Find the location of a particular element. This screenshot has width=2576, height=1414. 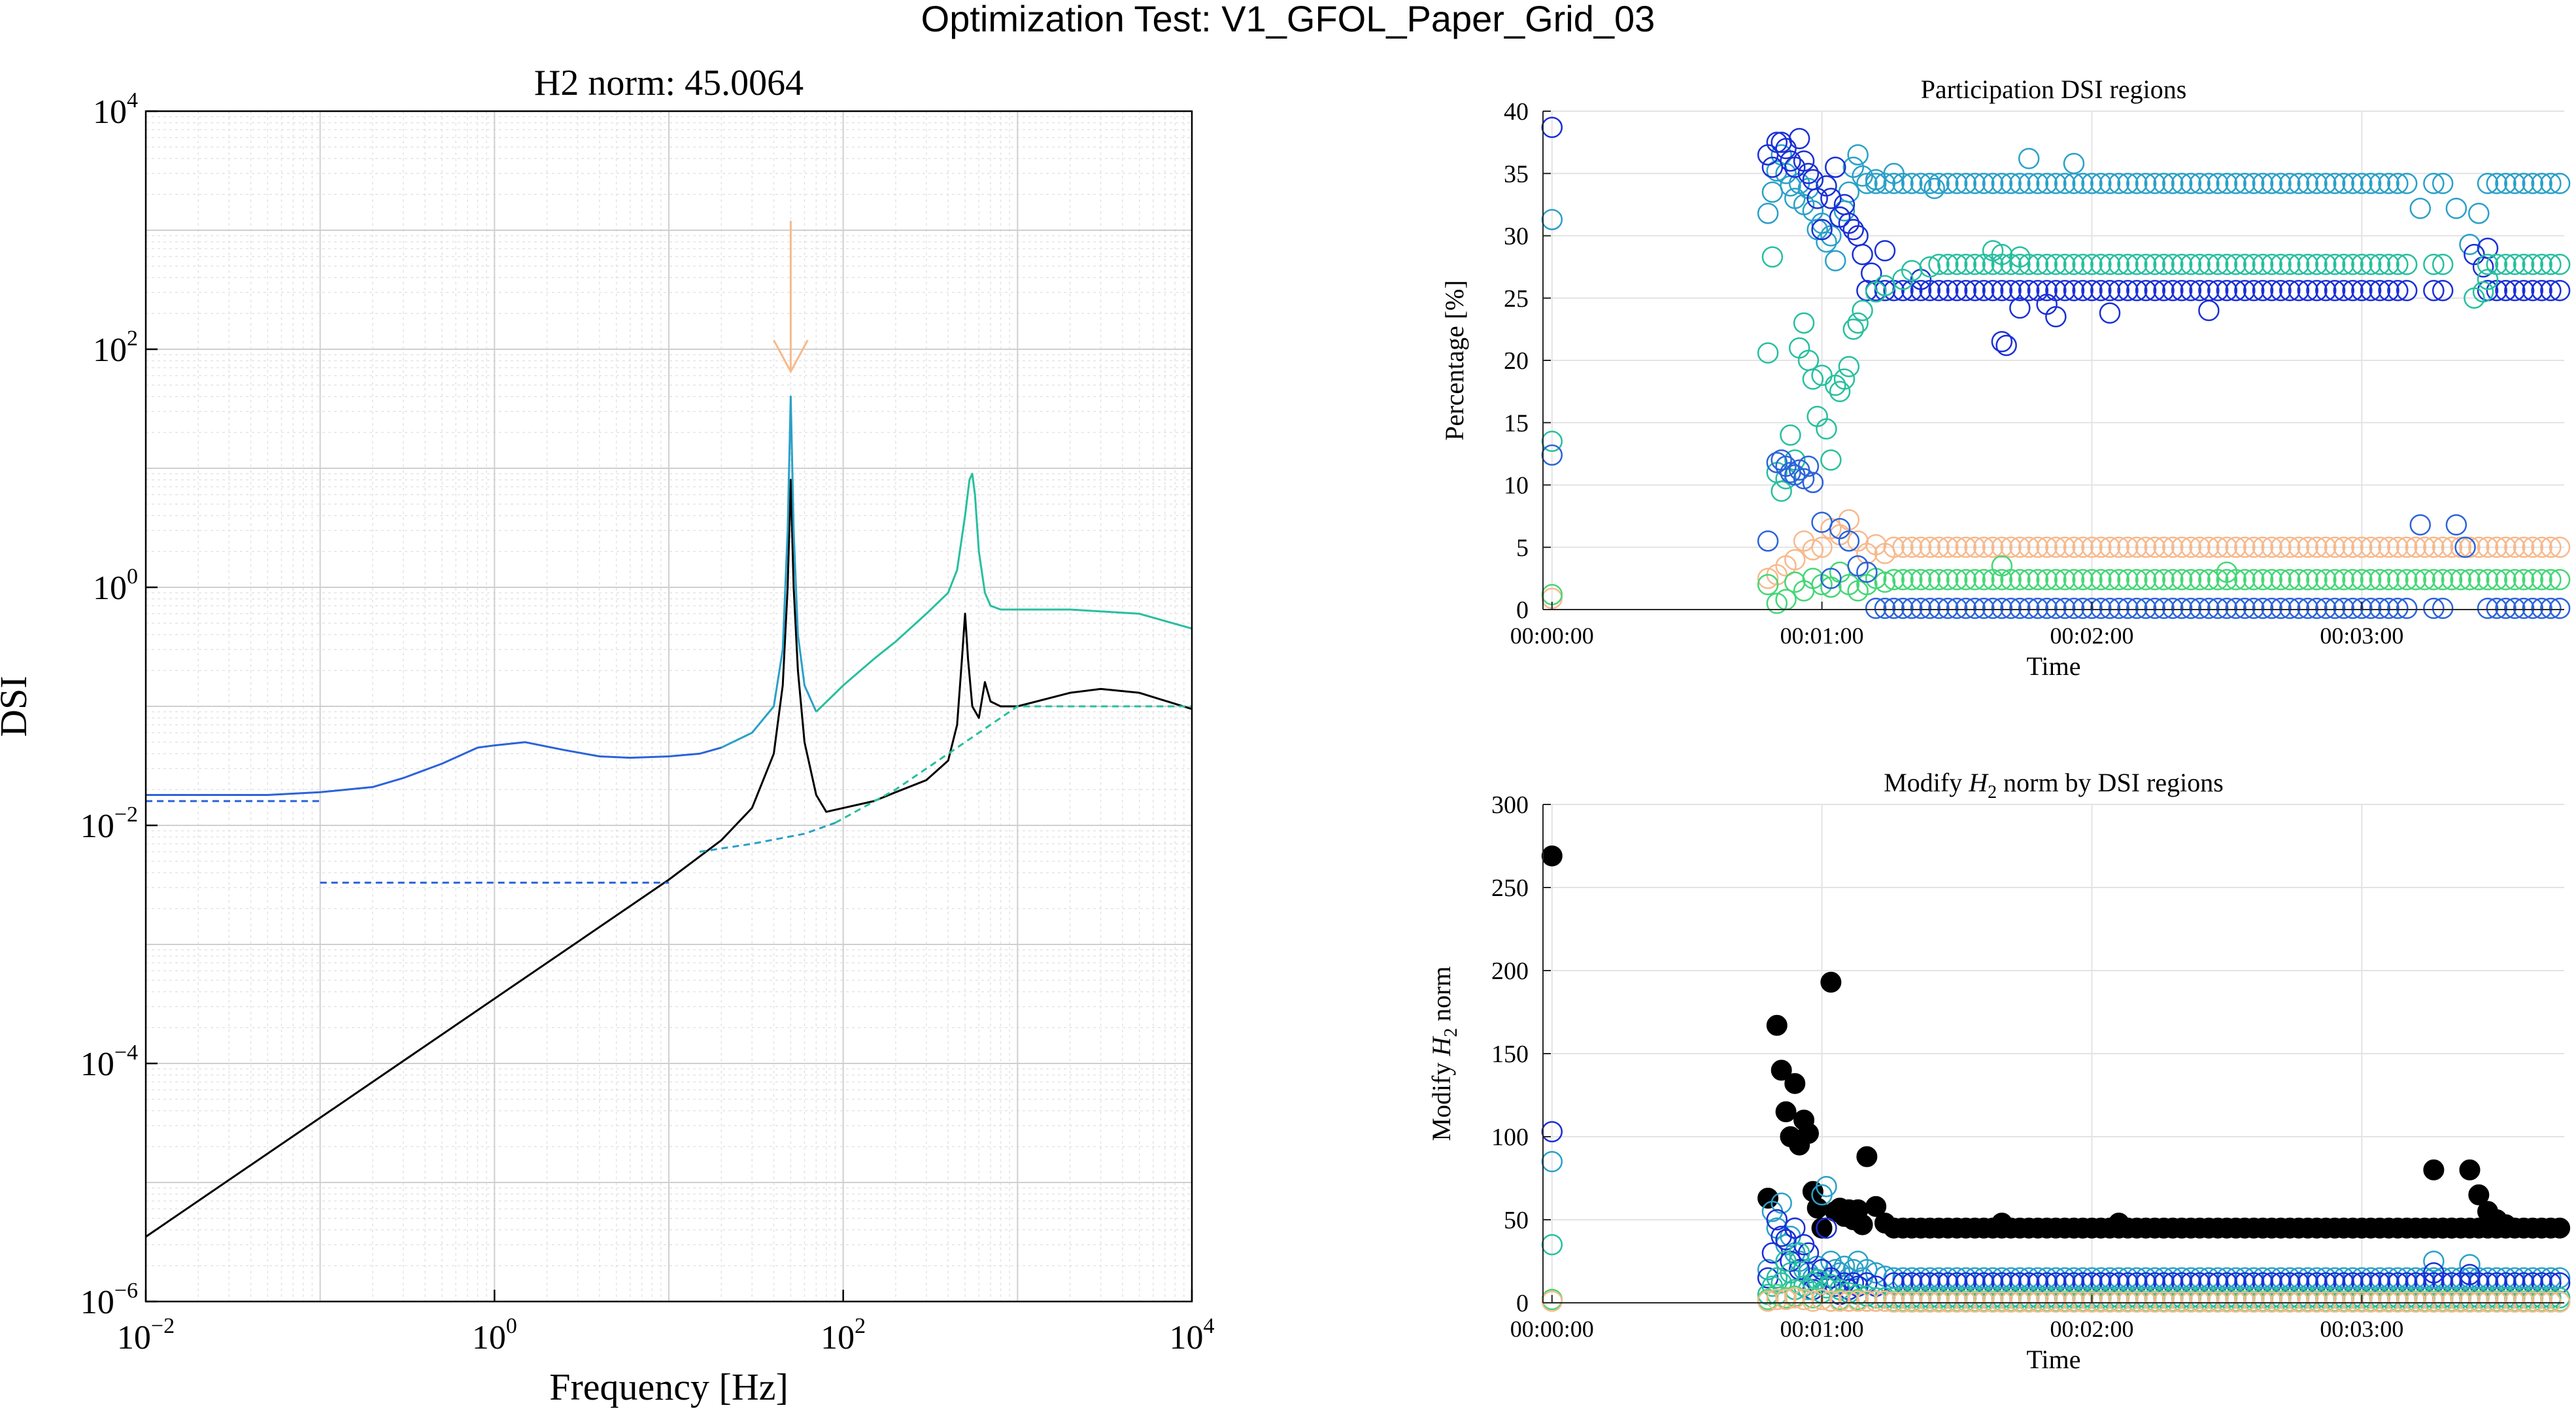

y-tick-label-exponent: −4 is located at coordinates (126, 1053).